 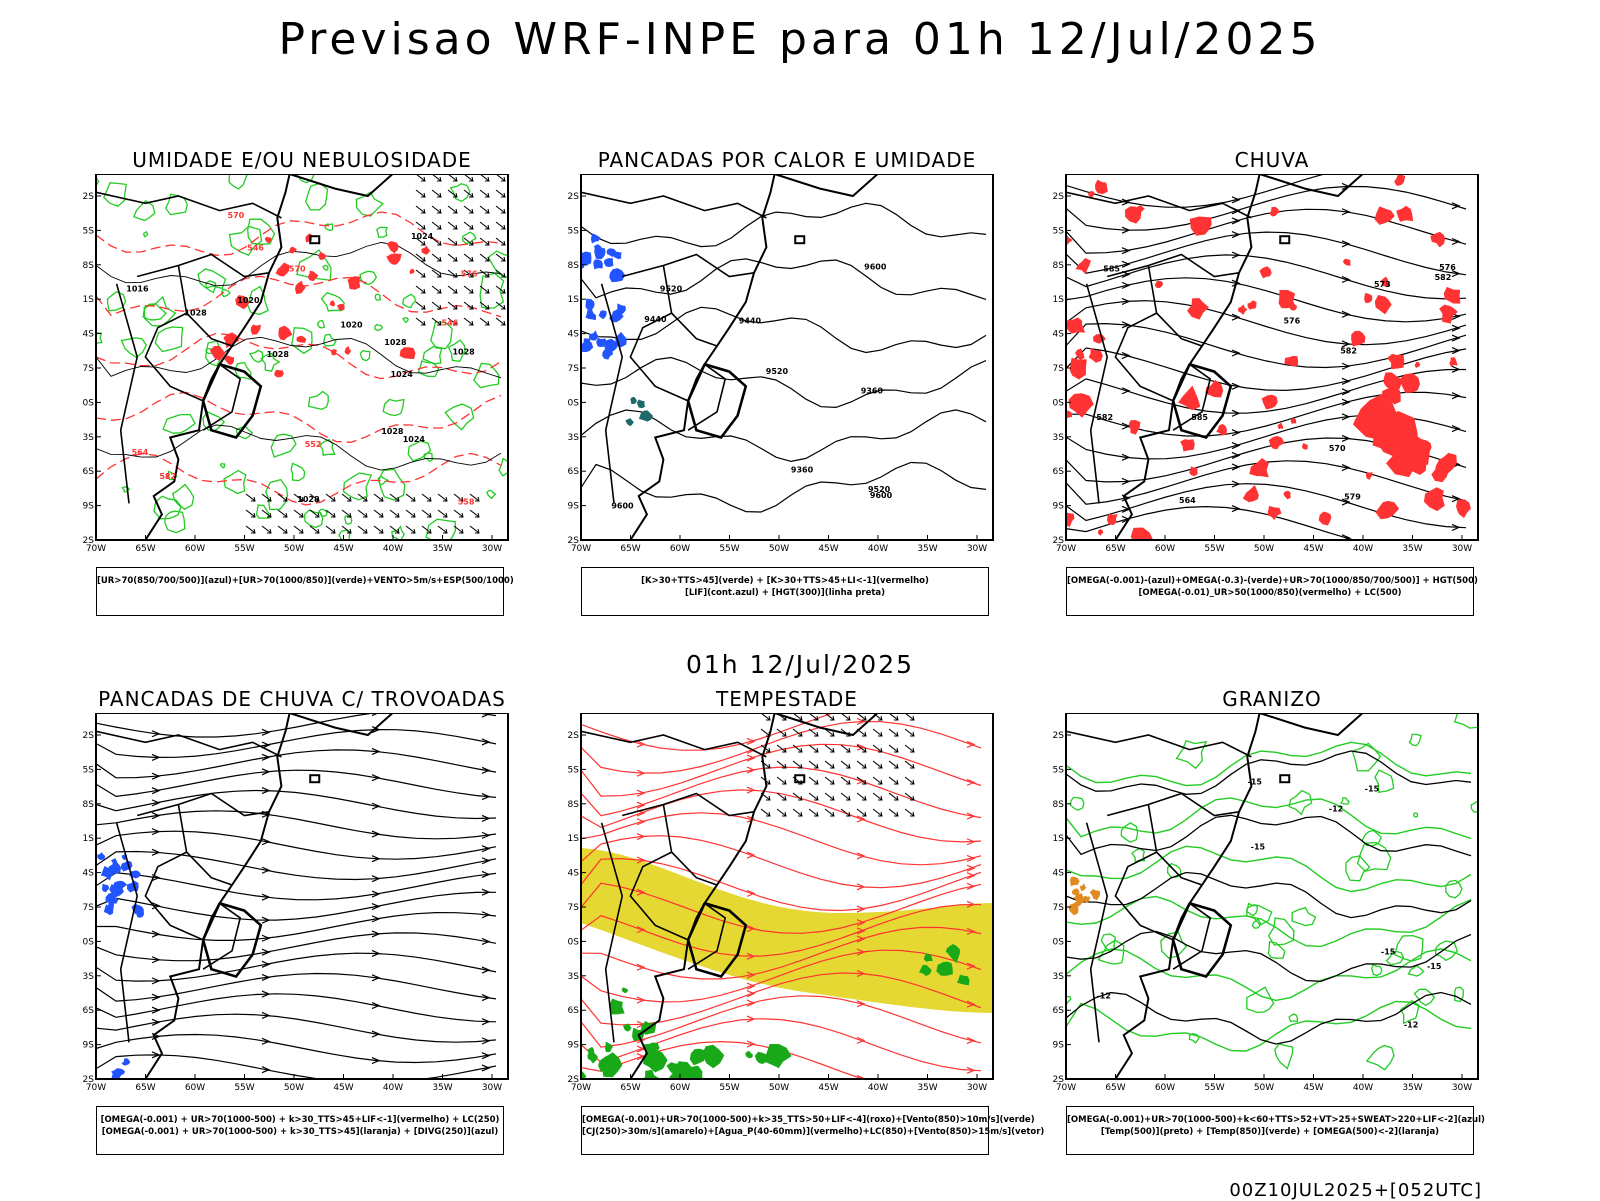 I want to click on panel-title: PANCADAS DE CHUVA C/ TROVOADAS, so click(x=302, y=699).